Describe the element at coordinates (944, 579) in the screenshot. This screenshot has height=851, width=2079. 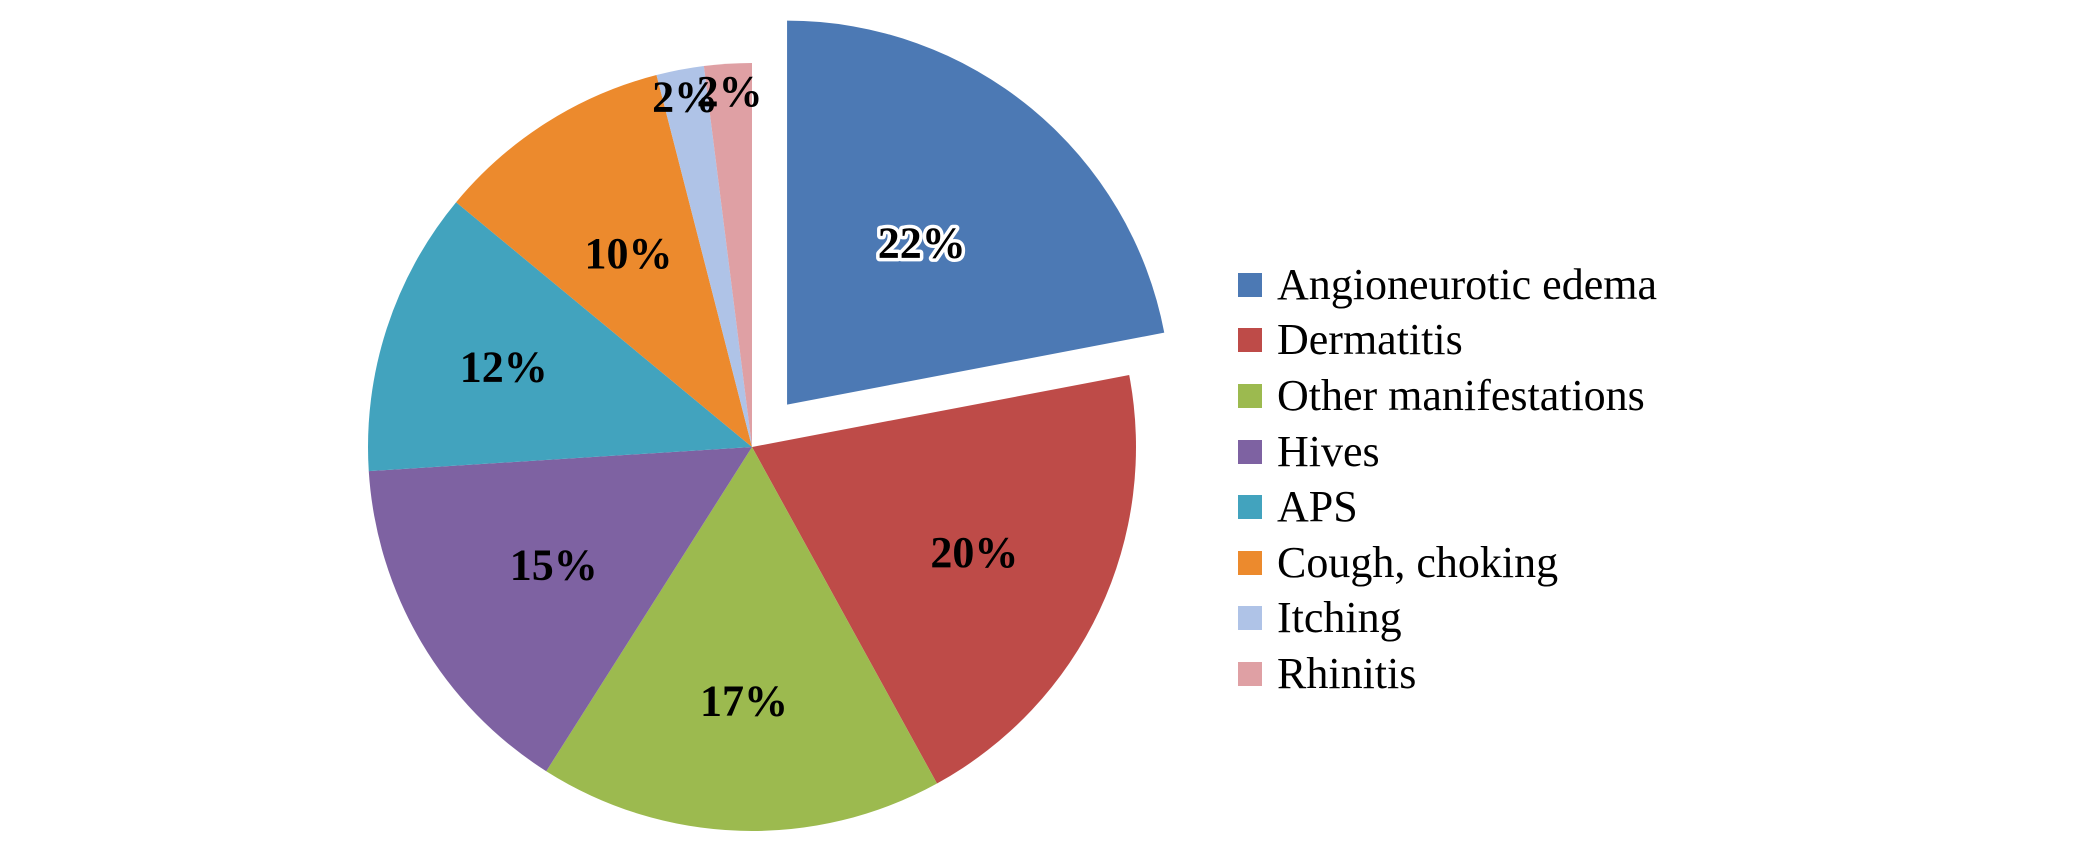
I see `pie-slice-dermatitis` at that location.